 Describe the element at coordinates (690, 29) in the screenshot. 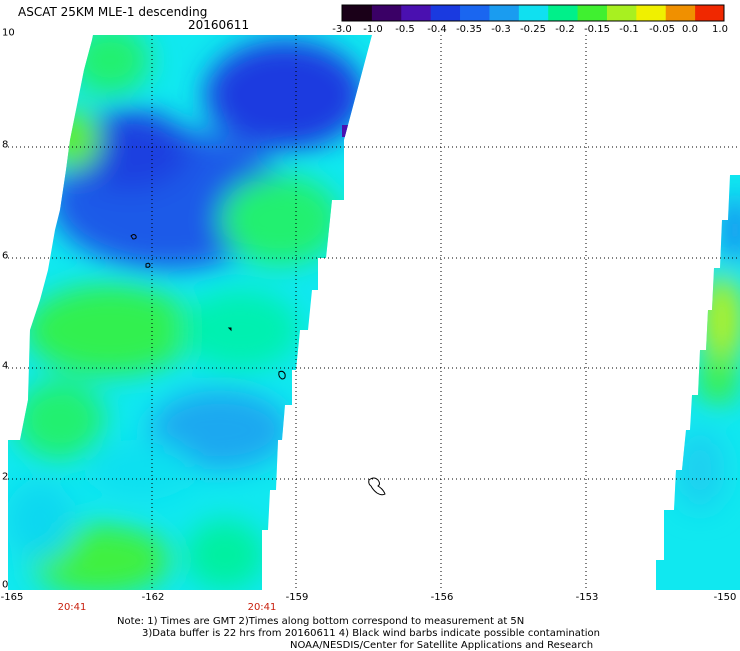

I see `colorbar-label: 0.0` at that location.